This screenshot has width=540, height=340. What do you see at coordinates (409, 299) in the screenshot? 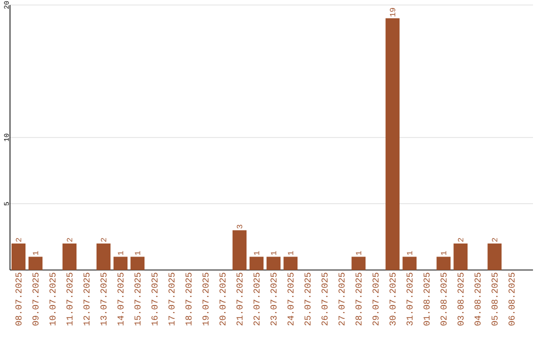
I see `x-tick-label: 31.07.2025` at bounding box center [409, 299].